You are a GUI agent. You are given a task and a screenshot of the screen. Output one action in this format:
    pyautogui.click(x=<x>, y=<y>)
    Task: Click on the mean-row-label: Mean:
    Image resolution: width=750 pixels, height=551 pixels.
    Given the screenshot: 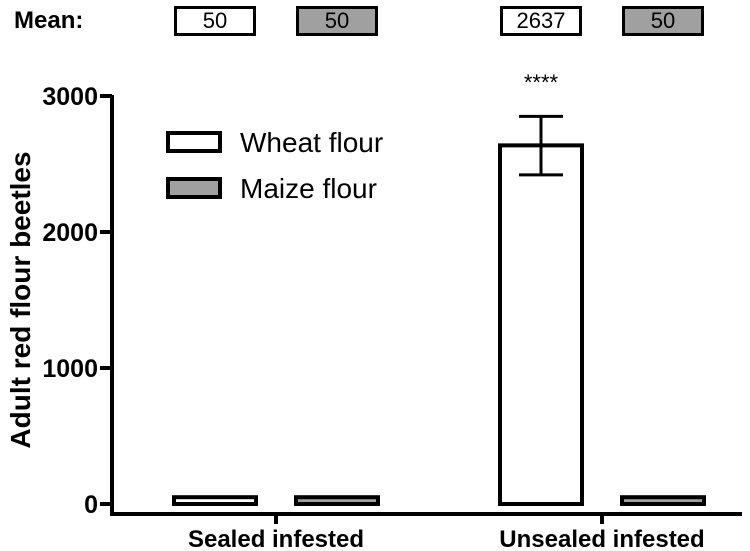 What is the action you would take?
    pyautogui.click(x=49, y=20)
    